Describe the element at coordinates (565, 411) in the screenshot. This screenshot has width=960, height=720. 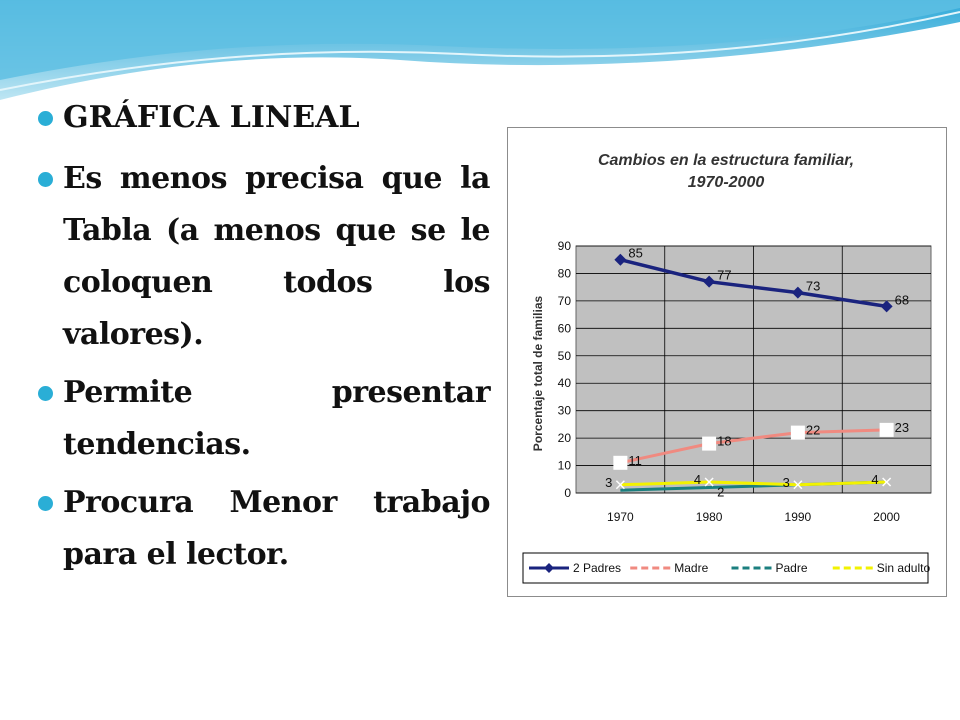
I see `y-tick-label: 30` at that location.